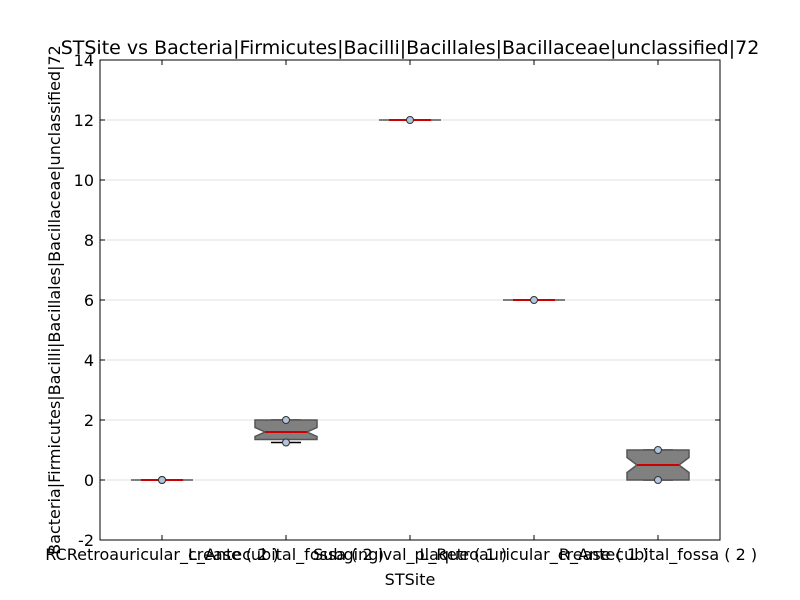 This screenshot has height=600, width=800. What do you see at coordinates (89, 240) in the screenshot?
I see `y-tick-label: 8` at bounding box center [89, 240].